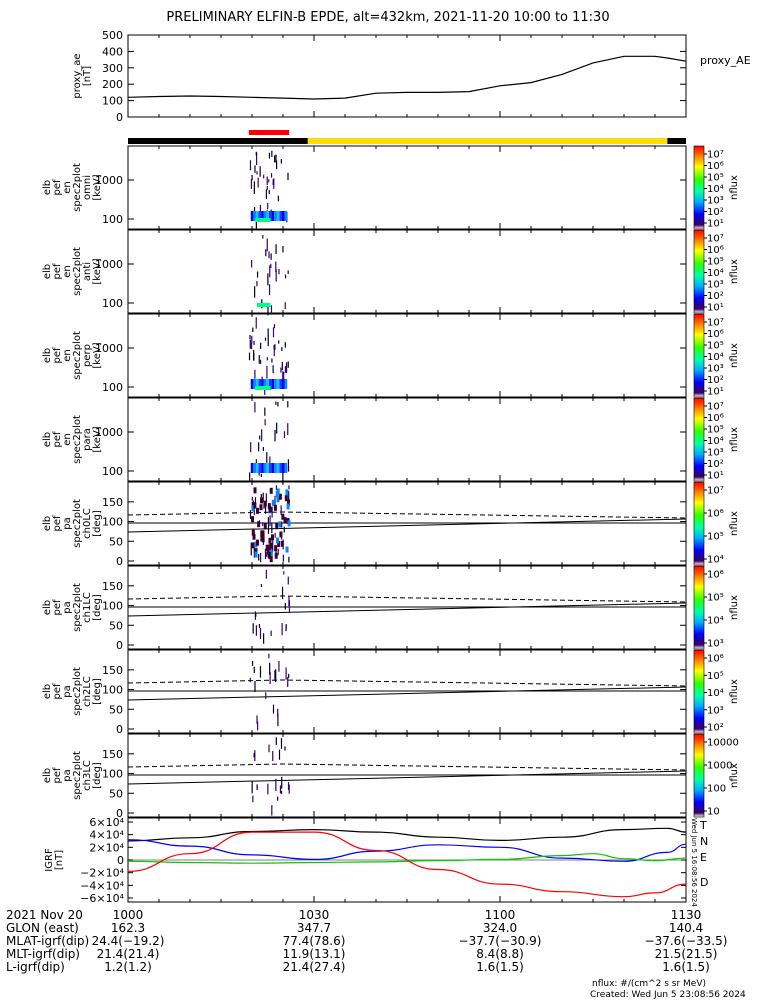 The width and height of the screenshot is (775, 1000). I want to click on ae-y-tick-label: 100, so click(112, 101).